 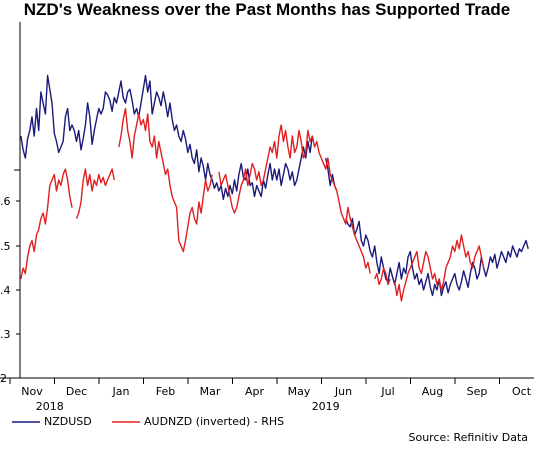 What do you see at coordinates (5, 201) in the screenshot?
I see `left-tick-label: .6` at bounding box center [5, 201].